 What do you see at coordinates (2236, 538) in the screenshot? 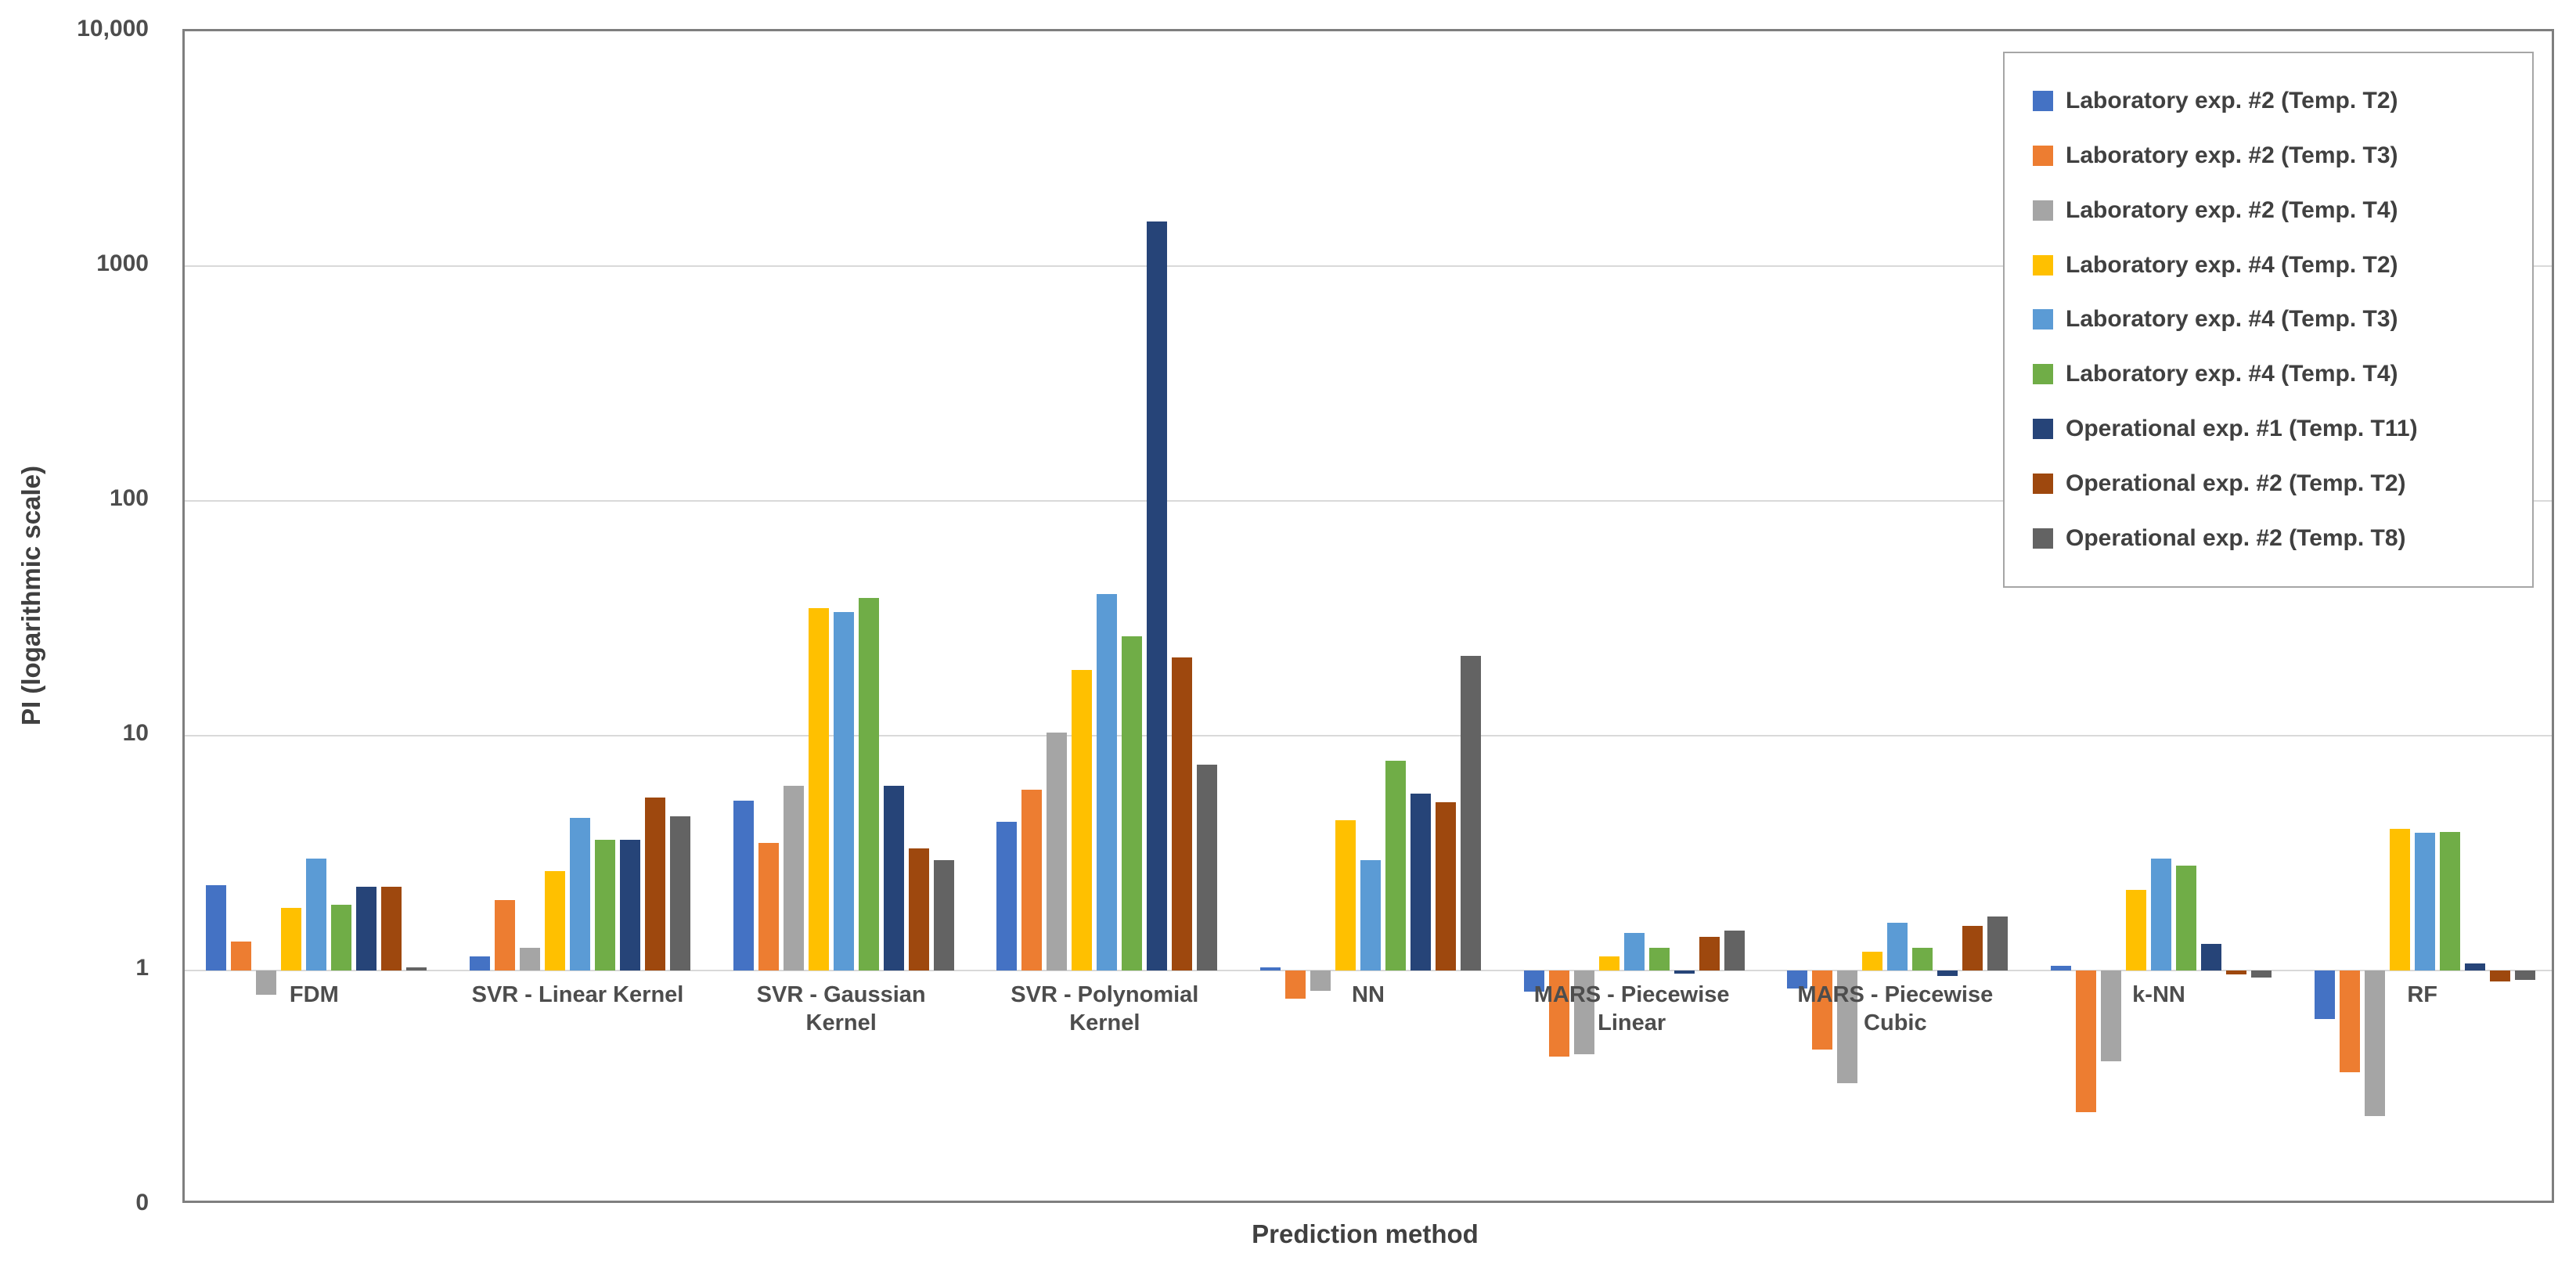
I see `legend-label: Operational exp. #2 (Temp. T8)` at bounding box center [2236, 538].